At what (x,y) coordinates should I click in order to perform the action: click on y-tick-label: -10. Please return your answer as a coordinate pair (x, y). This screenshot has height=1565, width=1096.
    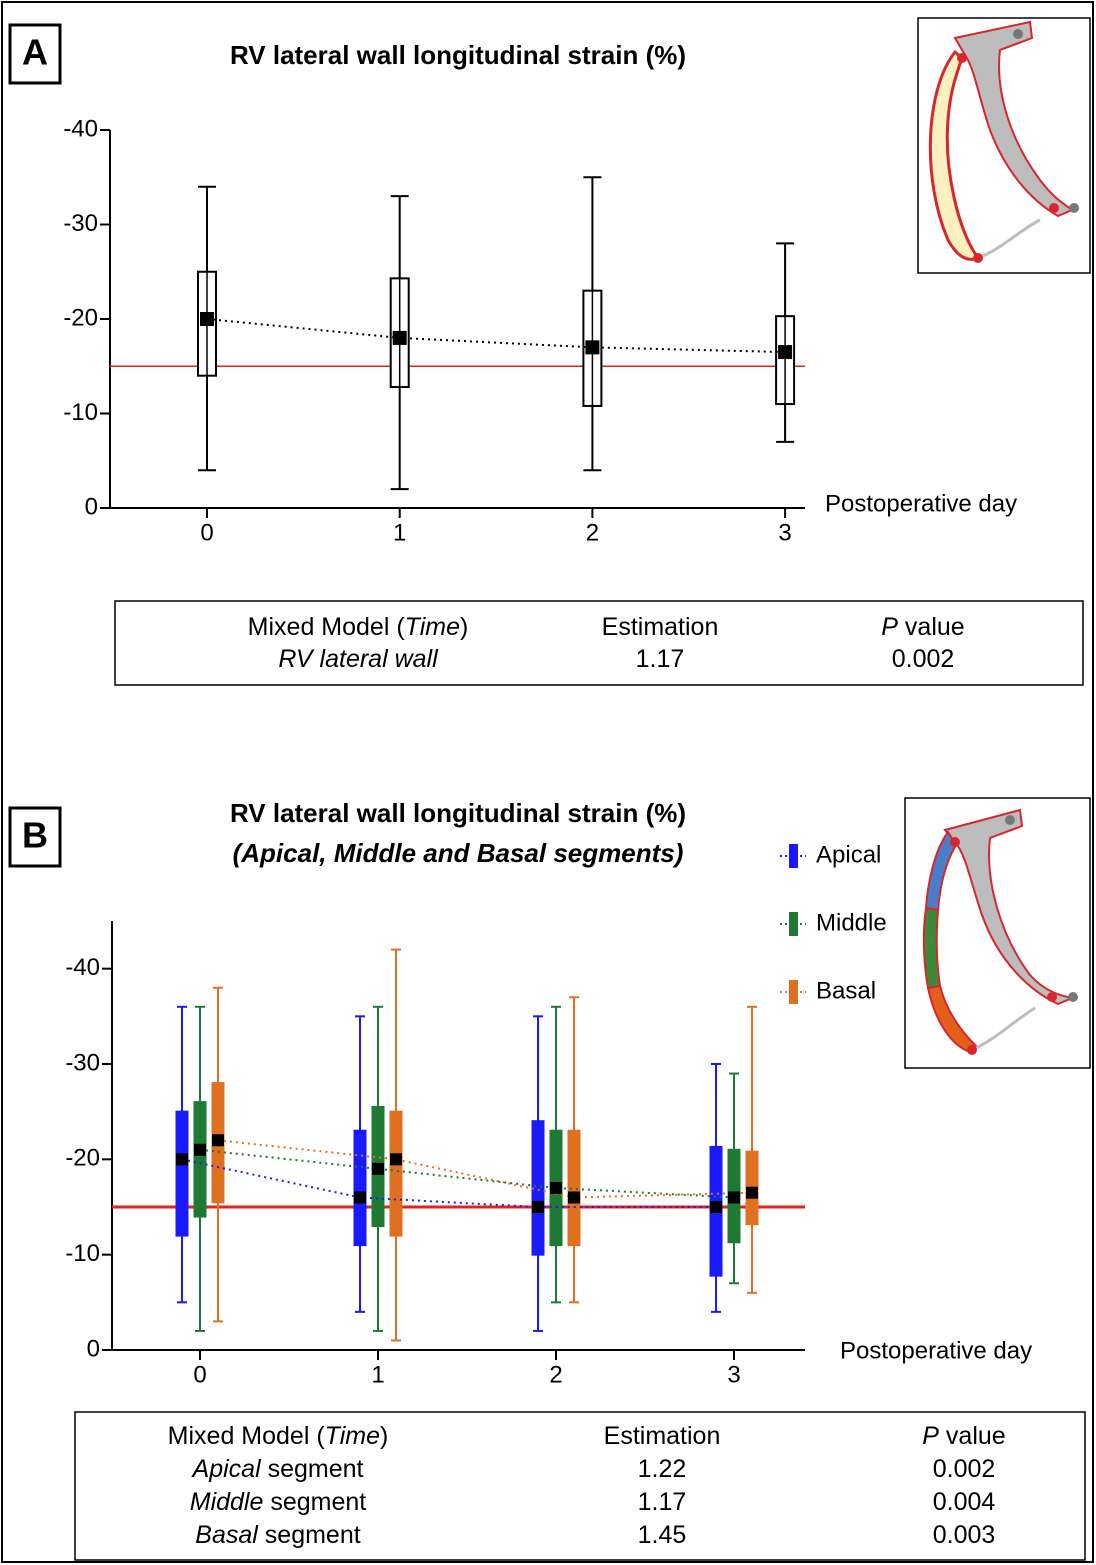
    Looking at the image, I should click on (80, 412).